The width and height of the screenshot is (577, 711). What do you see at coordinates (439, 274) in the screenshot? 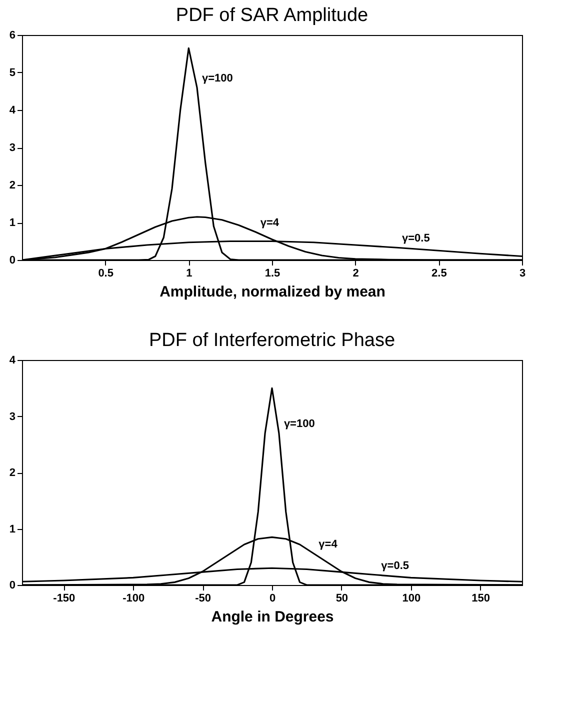
I see `x-tick-label: 2.5` at bounding box center [439, 274].